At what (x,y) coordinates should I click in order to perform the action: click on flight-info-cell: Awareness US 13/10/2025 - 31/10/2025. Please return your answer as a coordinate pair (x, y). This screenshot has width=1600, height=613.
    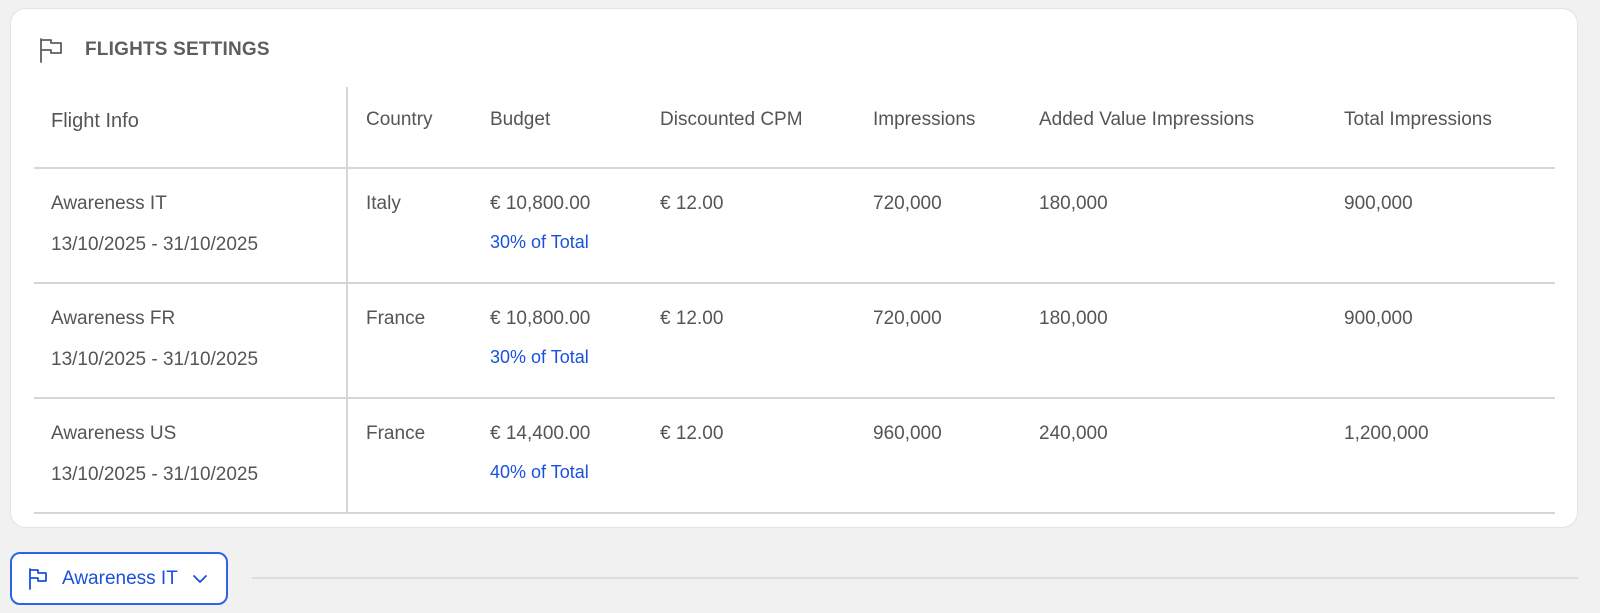
    Looking at the image, I should click on (191, 455).